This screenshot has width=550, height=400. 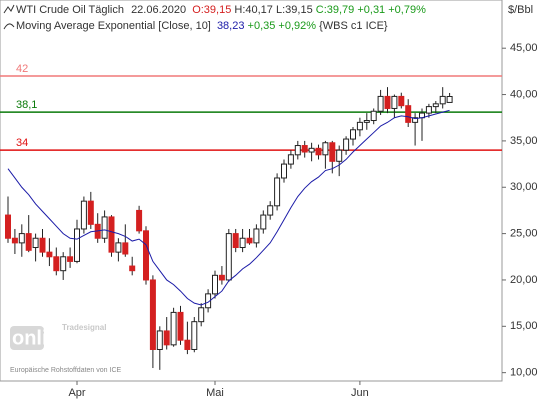 I want to click on header-change-pct: +0,79%, so click(x=407, y=10).